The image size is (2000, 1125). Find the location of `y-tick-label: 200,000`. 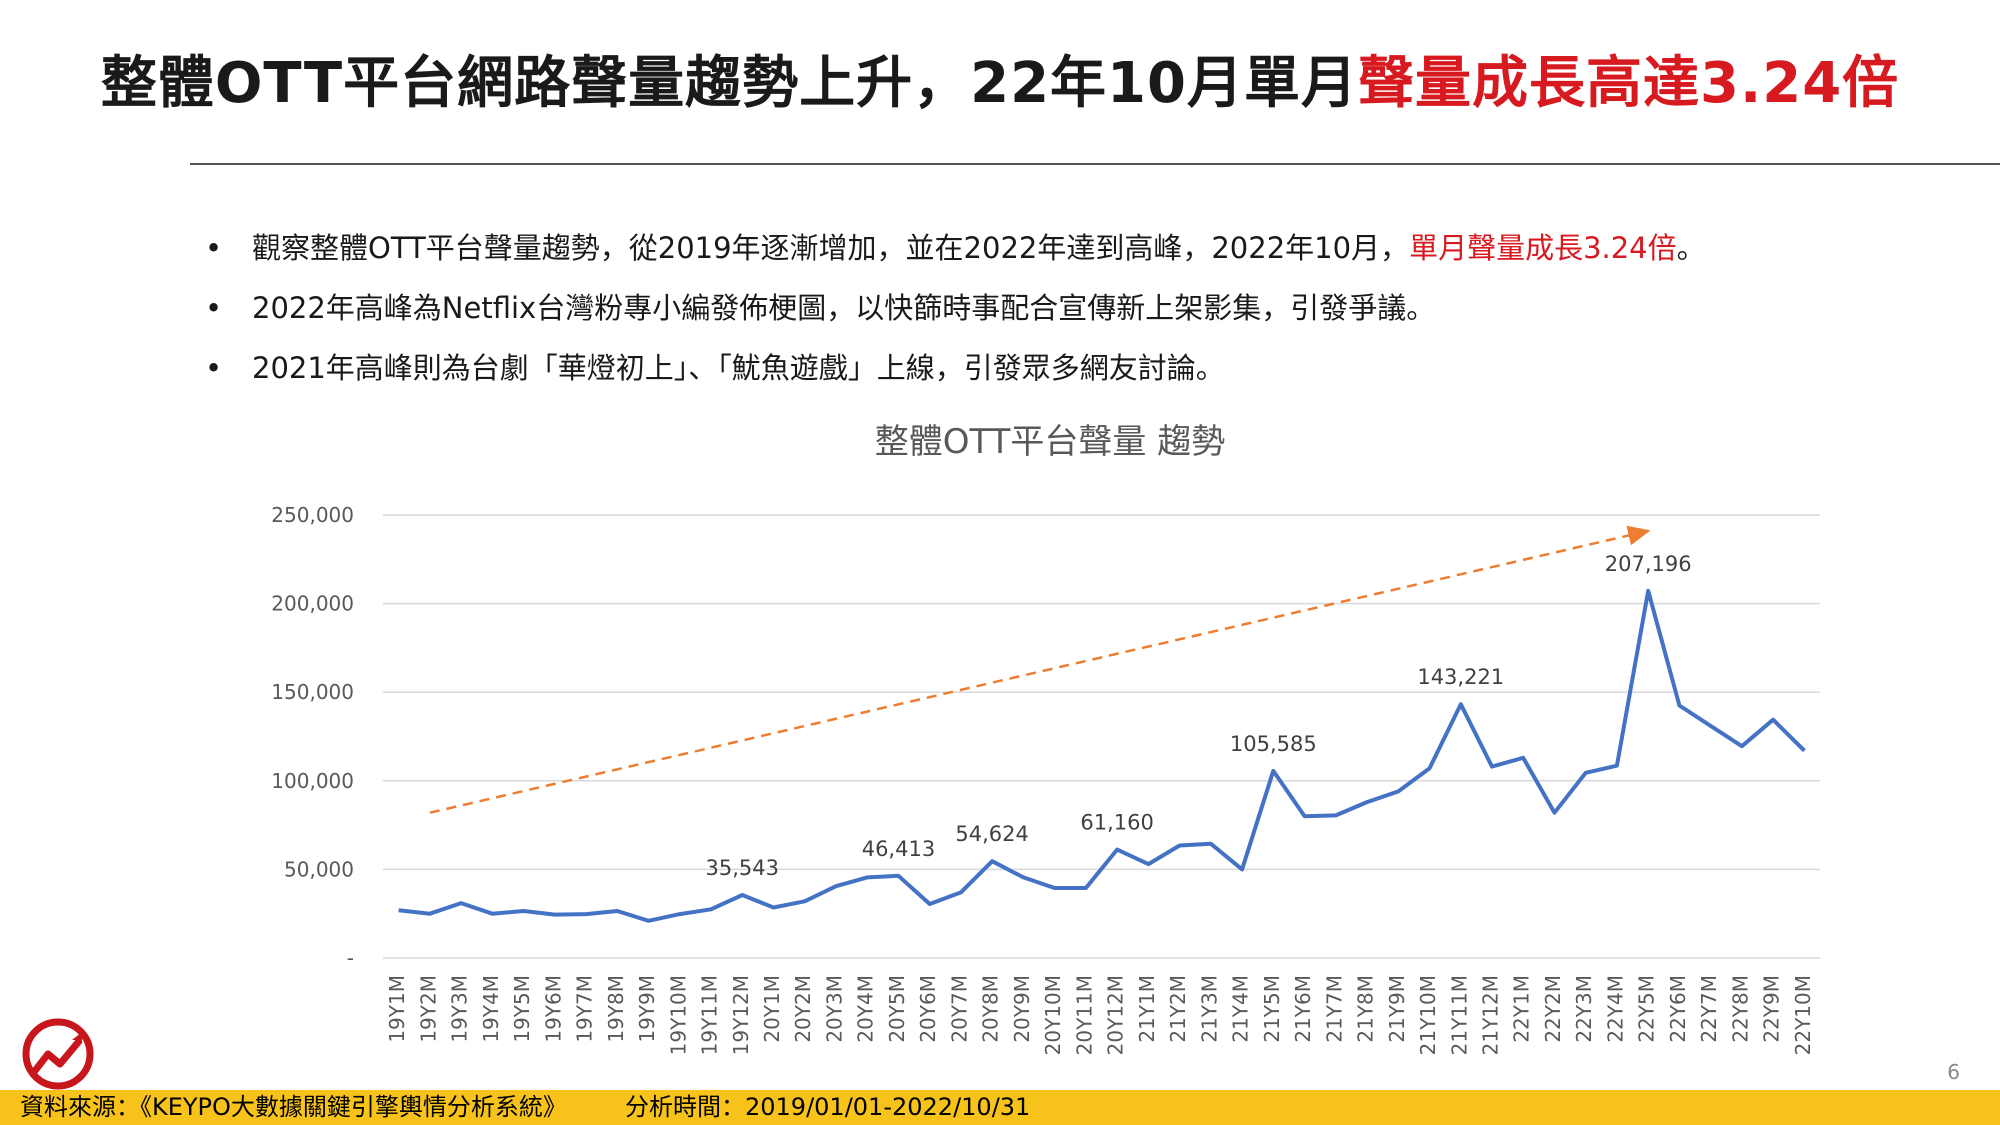

y-tick-label: 200,000 is located at coordinates (312, 604).